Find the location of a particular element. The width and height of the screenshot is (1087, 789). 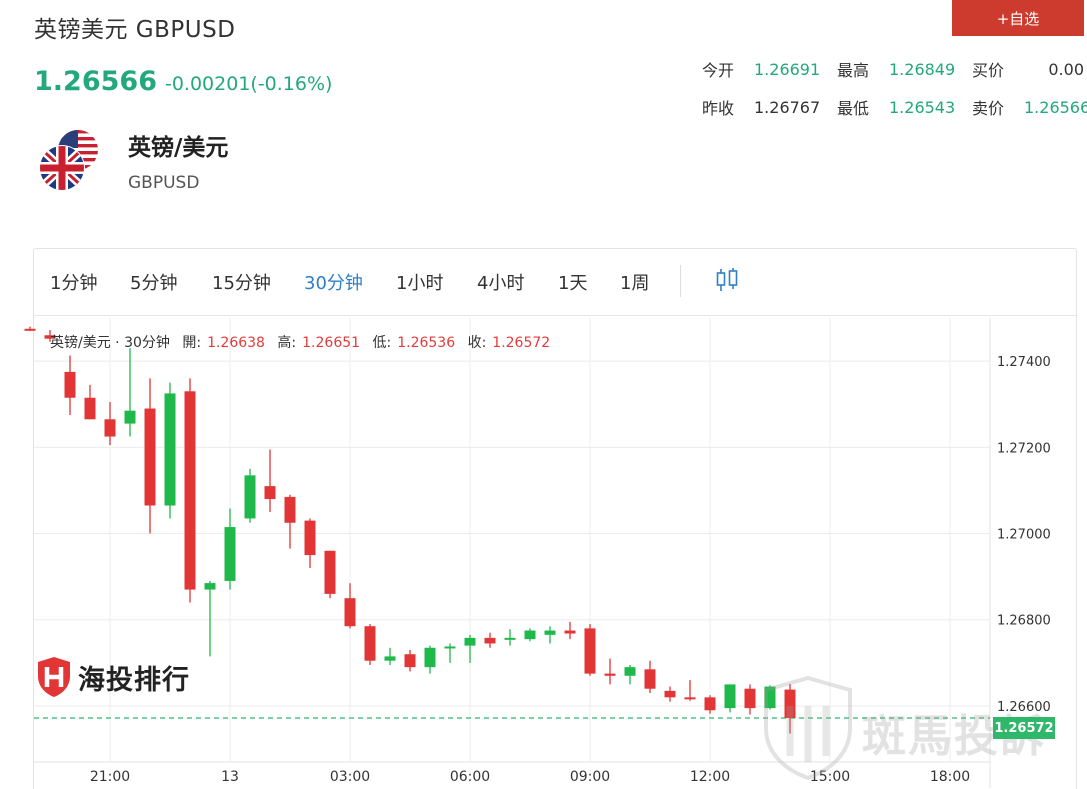

tab-1d: 1天 is located at coordinates (573, 283).